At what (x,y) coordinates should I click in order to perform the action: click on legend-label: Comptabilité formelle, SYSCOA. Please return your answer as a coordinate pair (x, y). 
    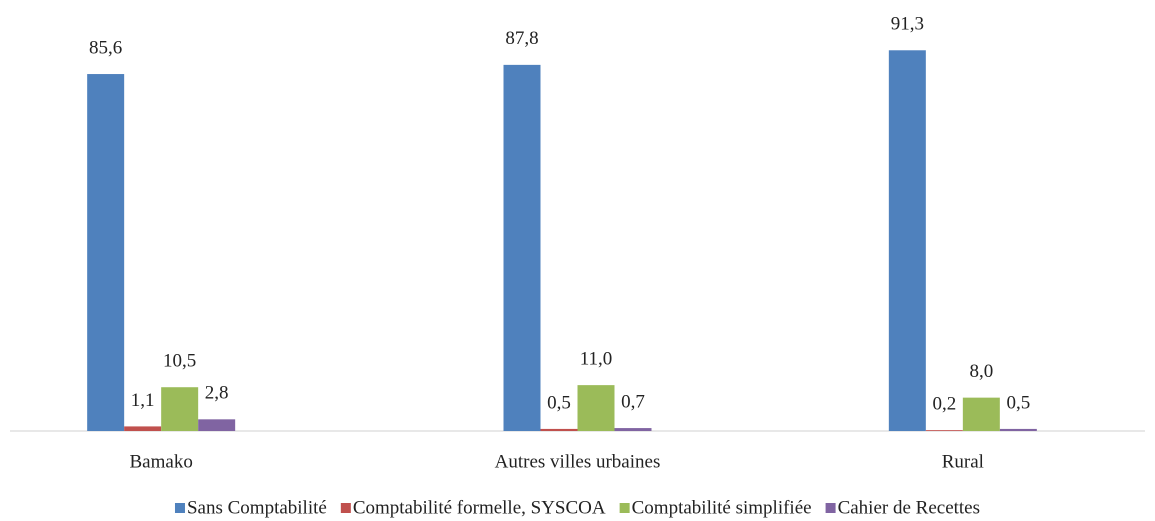
    Looking at the image, I should click on (479, 507).